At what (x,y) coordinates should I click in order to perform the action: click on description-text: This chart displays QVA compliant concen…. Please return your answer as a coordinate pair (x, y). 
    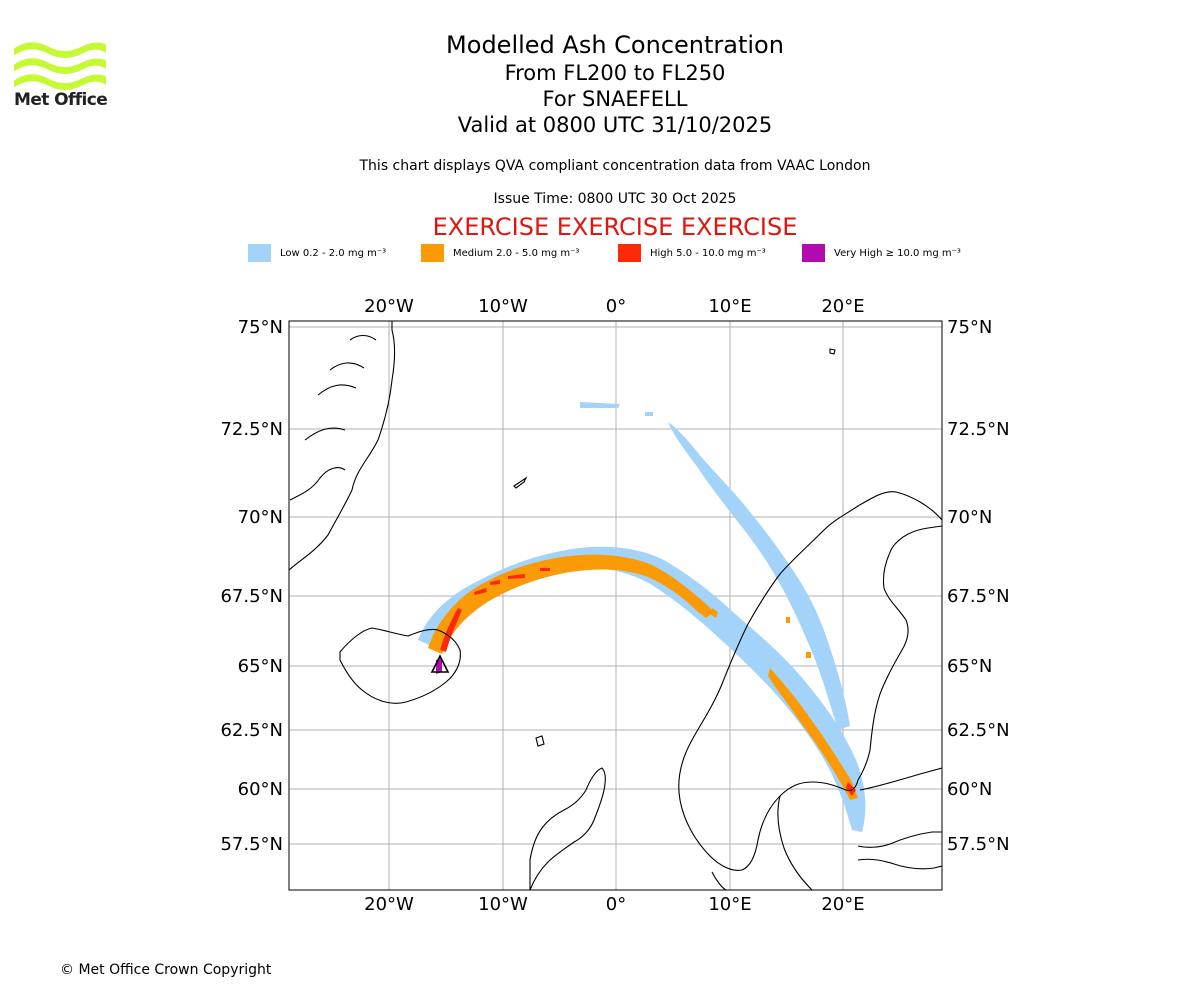
    Looking at the image, I should click on (615, 166).